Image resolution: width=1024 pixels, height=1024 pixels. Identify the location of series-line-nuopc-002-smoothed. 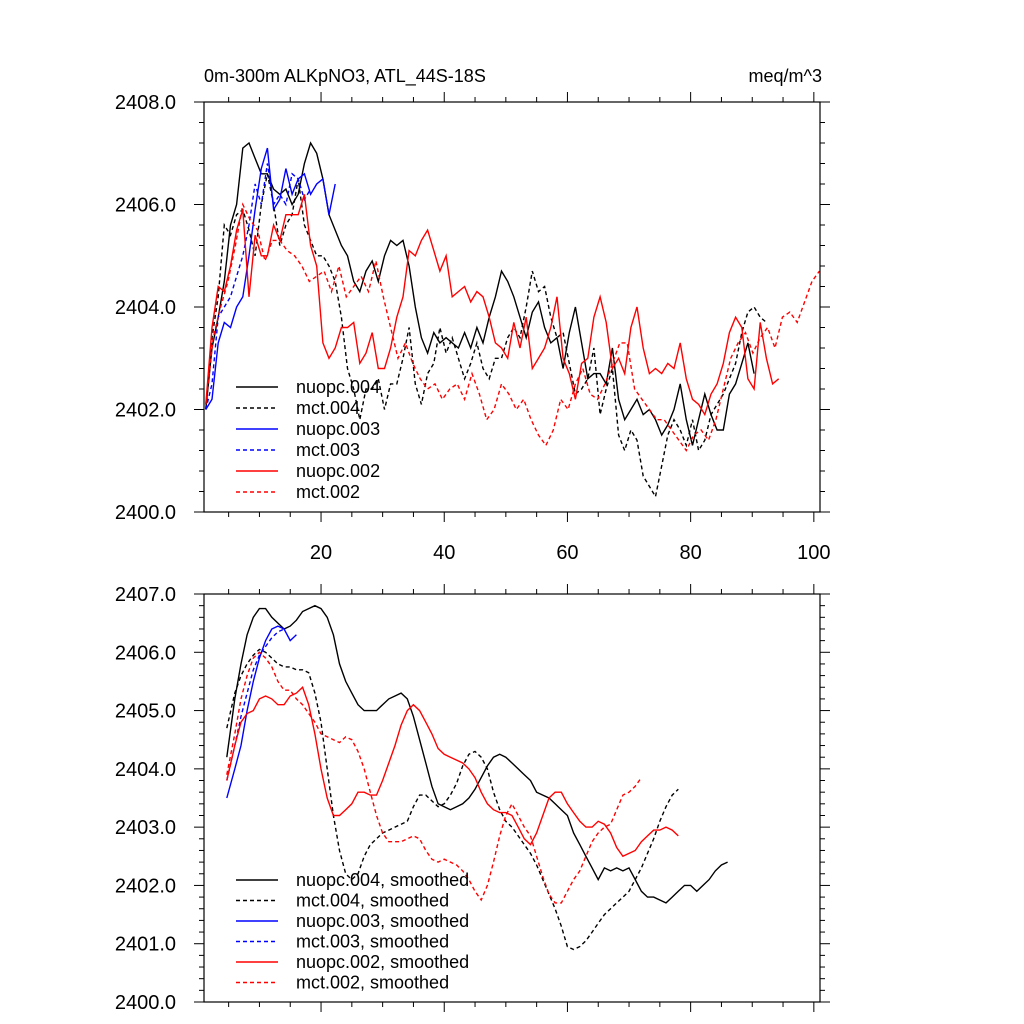
(452, 772).